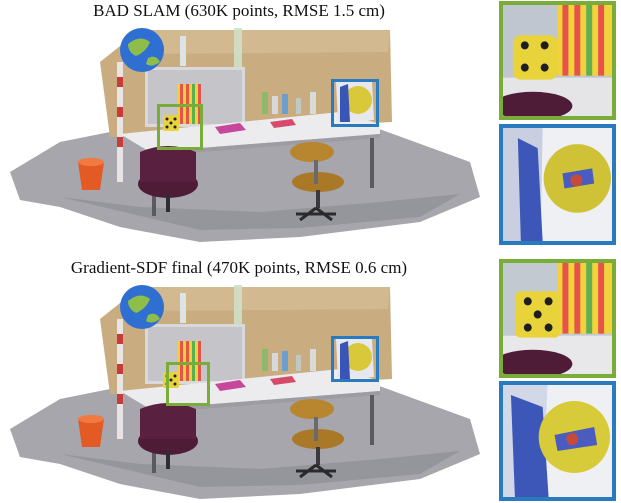 This screenshot has height=503, width=621. Describe the element at coordinates (355, 103) in the screenshot. I see `blue-zoom-marker-top` at that location.